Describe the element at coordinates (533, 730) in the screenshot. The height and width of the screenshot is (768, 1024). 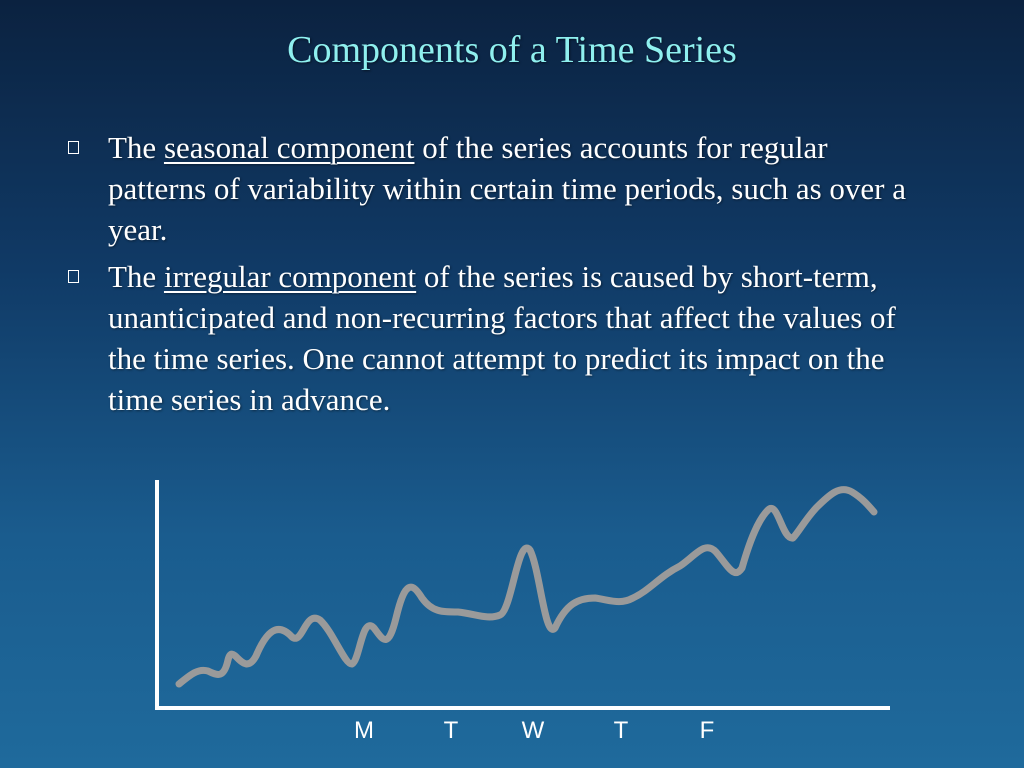
I see `x-tick-label: W` at that location.